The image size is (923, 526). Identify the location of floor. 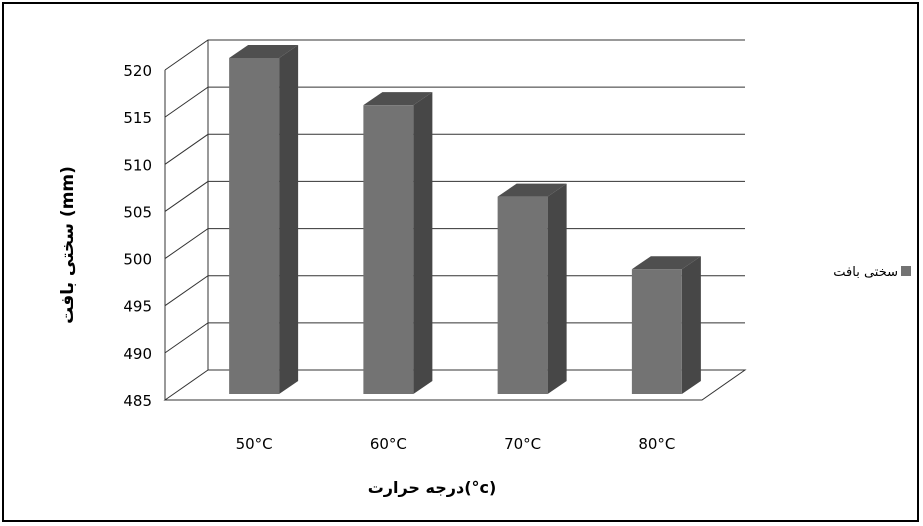
(455, 385).